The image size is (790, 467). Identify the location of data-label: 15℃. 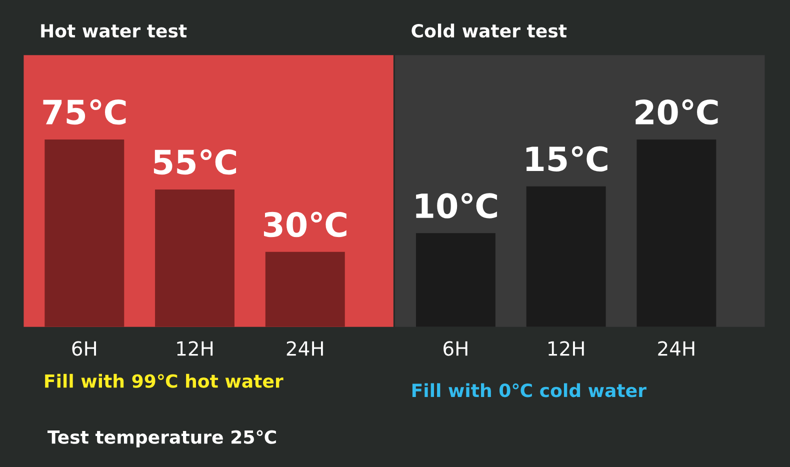
(567, 159).